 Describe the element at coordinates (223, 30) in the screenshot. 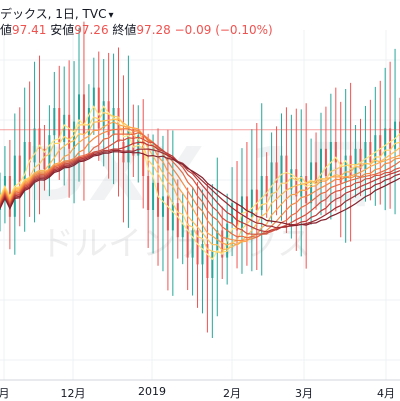

I see `change-value: −0.09 (−0.10%)` at that location.